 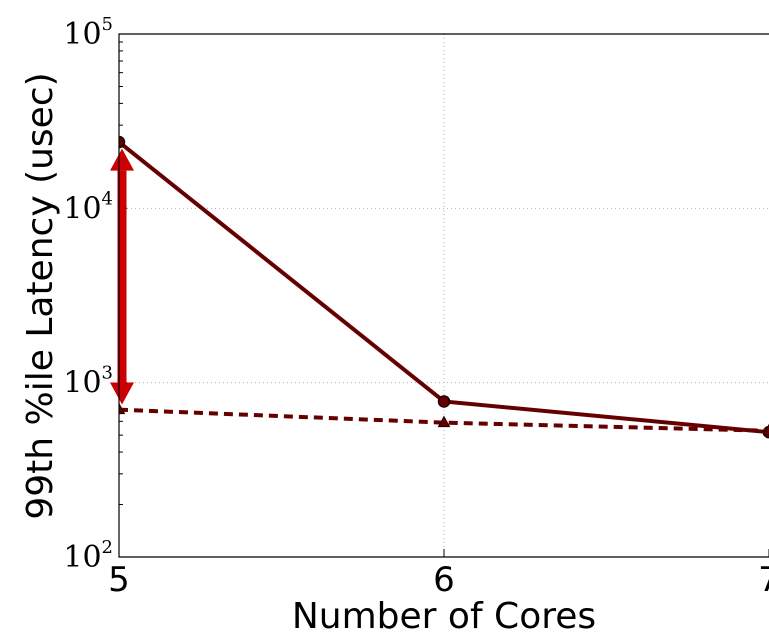 What do you see at coordinates (763, 580) in the screenshot?
I see `x-tick-label: 7` at bounding box center [763, 580].